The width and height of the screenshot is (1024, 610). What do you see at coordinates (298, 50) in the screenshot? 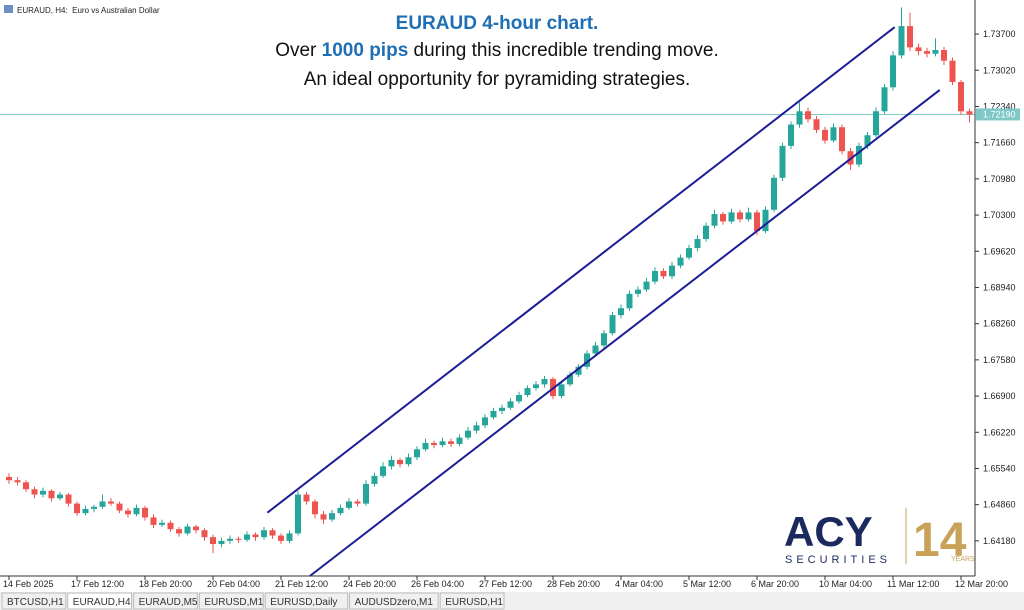
I see `annotation-part: Over` at bounding box center [298, 50].